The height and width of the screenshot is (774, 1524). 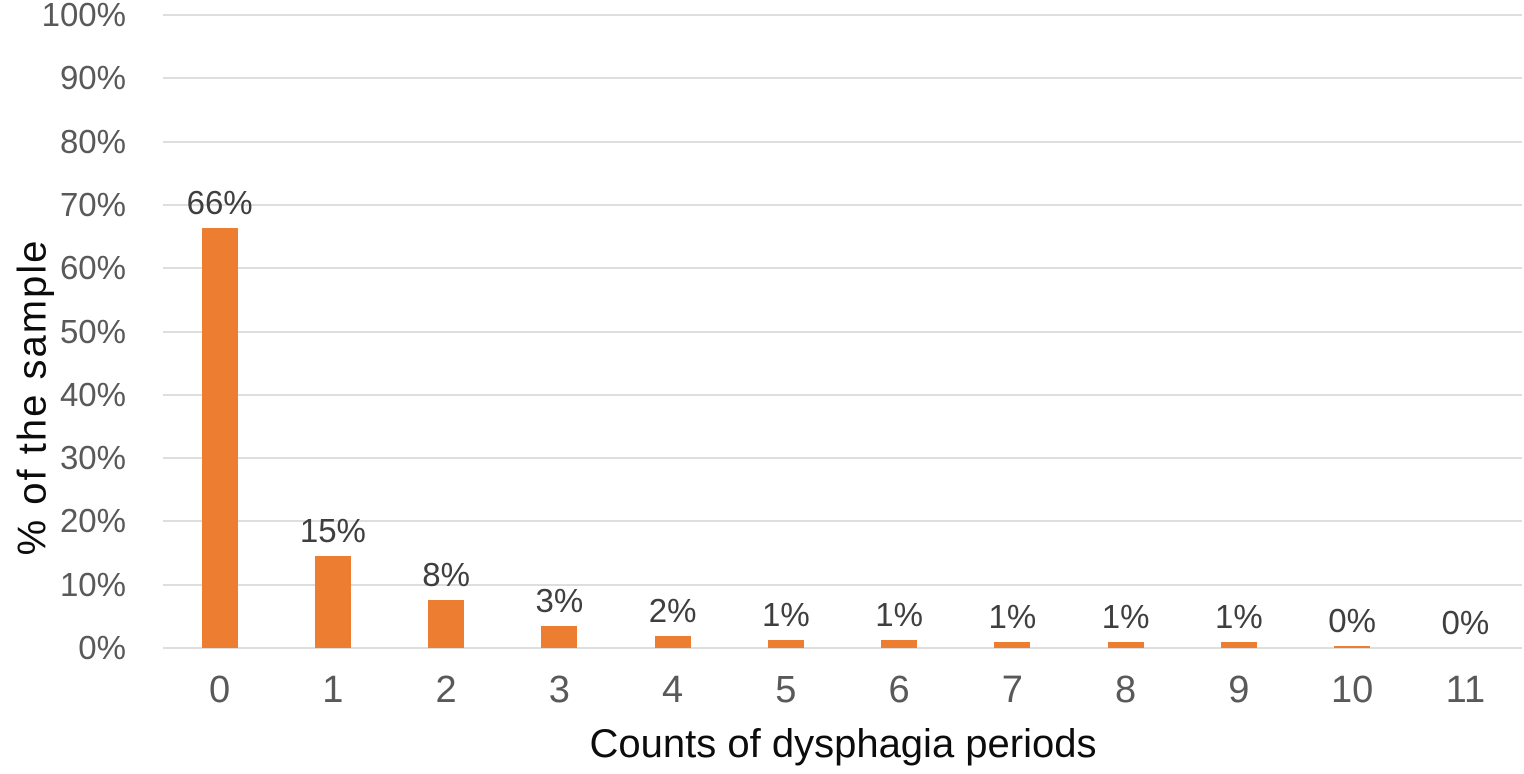 I want to click on data-label-8: 1%, so click(x=1125, y=617).